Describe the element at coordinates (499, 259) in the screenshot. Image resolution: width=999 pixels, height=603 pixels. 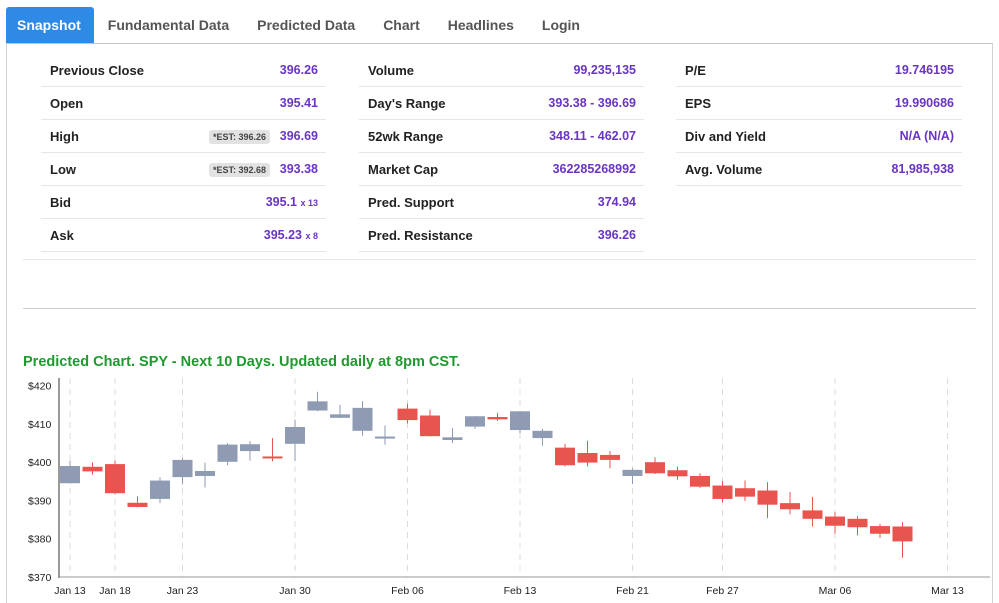
I see `stats-bottom-border` at that location.